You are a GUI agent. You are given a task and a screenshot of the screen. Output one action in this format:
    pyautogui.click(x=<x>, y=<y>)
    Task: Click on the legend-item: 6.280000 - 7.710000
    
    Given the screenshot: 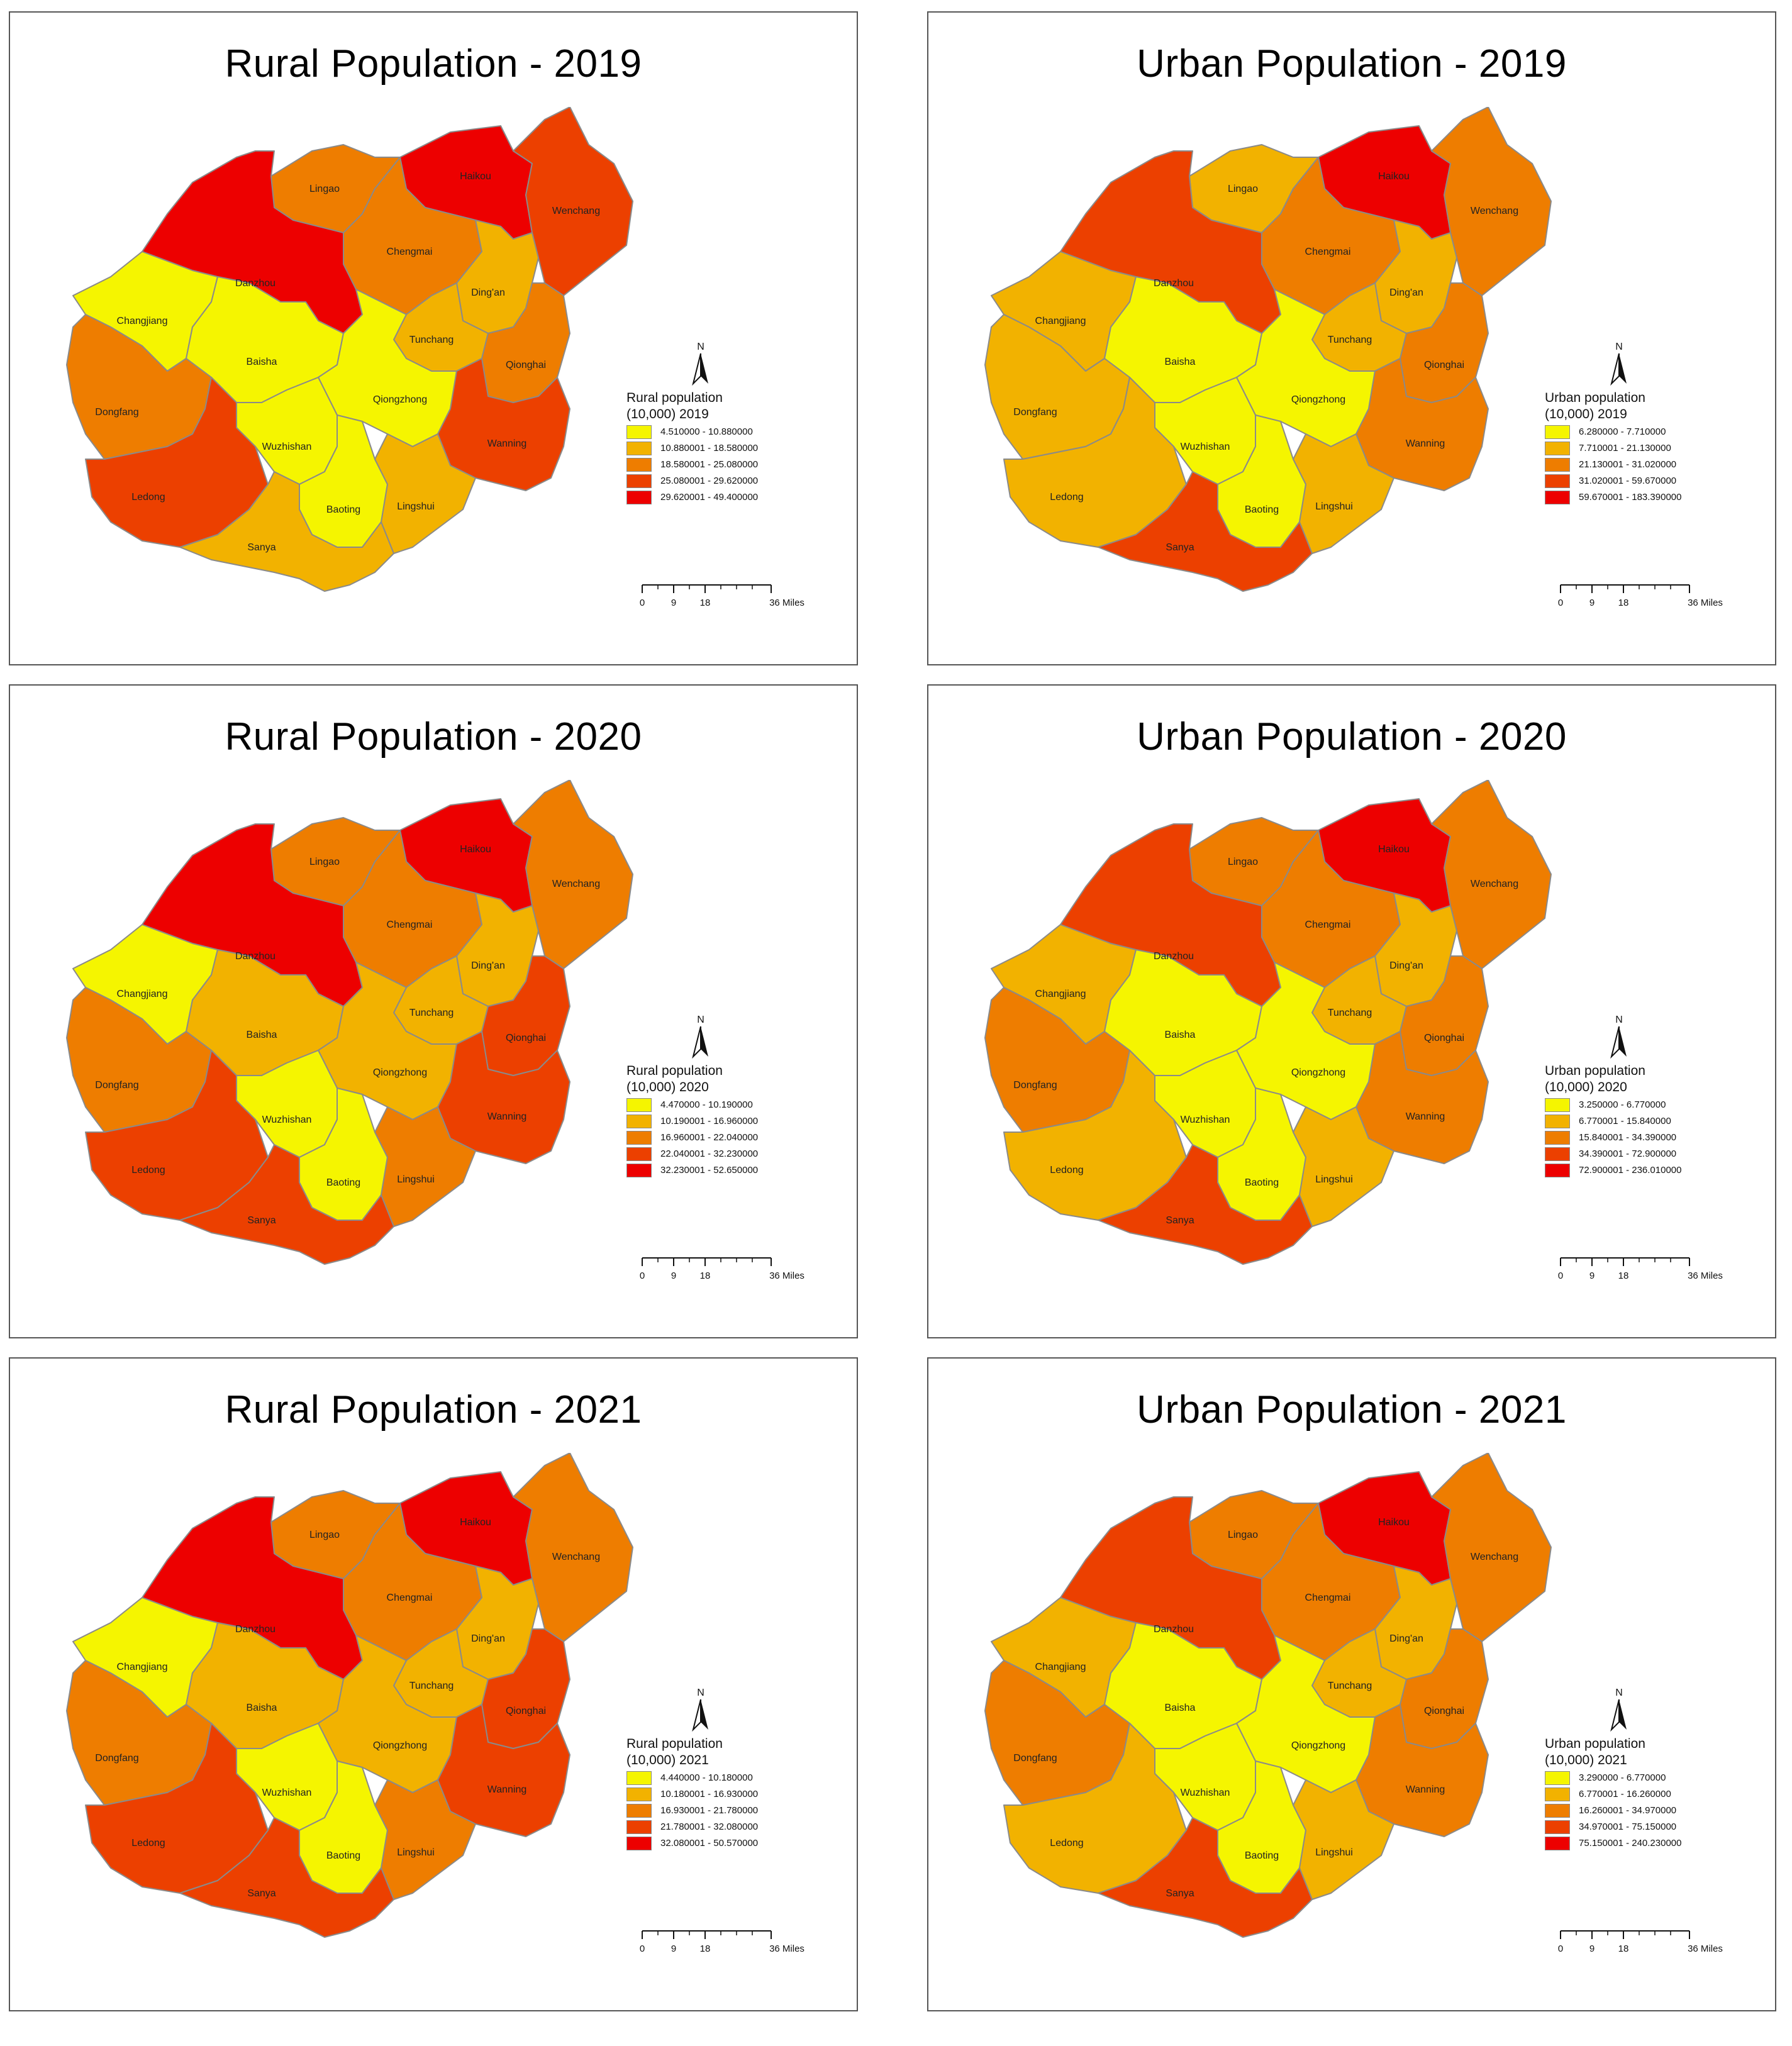 What is the action you would take?
    pyautogui.click(x=1652, y=432)
    